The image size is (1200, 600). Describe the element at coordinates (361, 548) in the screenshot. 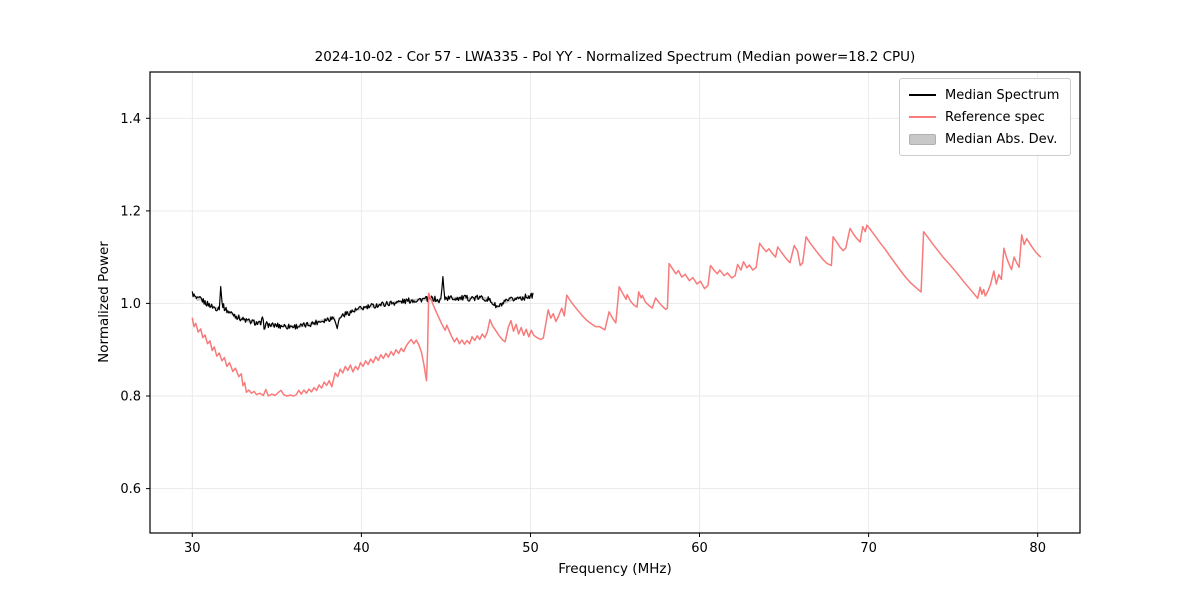

I see `svg-text: 40` at that location.